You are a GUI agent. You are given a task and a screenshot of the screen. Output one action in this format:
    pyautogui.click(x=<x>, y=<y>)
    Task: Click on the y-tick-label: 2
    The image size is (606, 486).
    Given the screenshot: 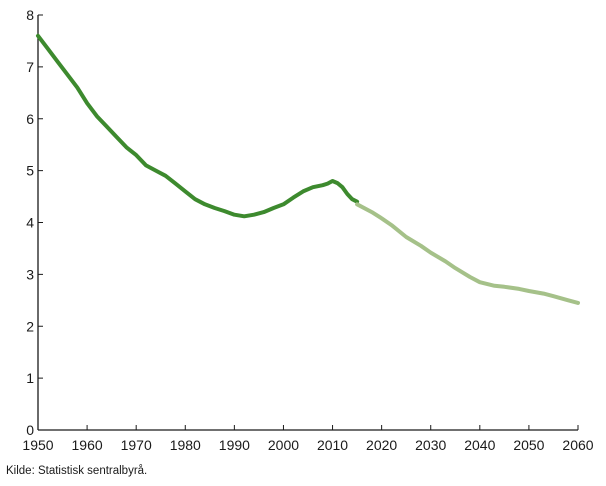 What is the action you would take?
    pyautogui.click(x=30, y=326)
    